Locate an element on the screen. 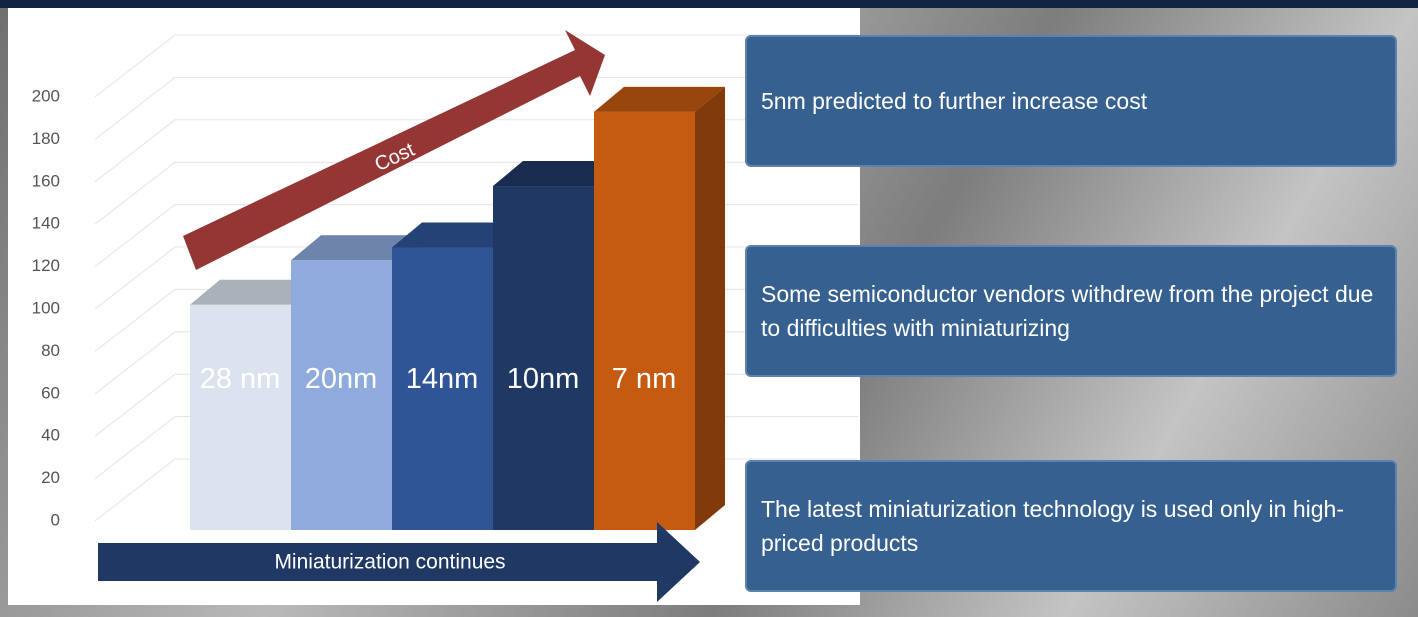  y-tick-label: 160 is located at coordinates (46, 180).